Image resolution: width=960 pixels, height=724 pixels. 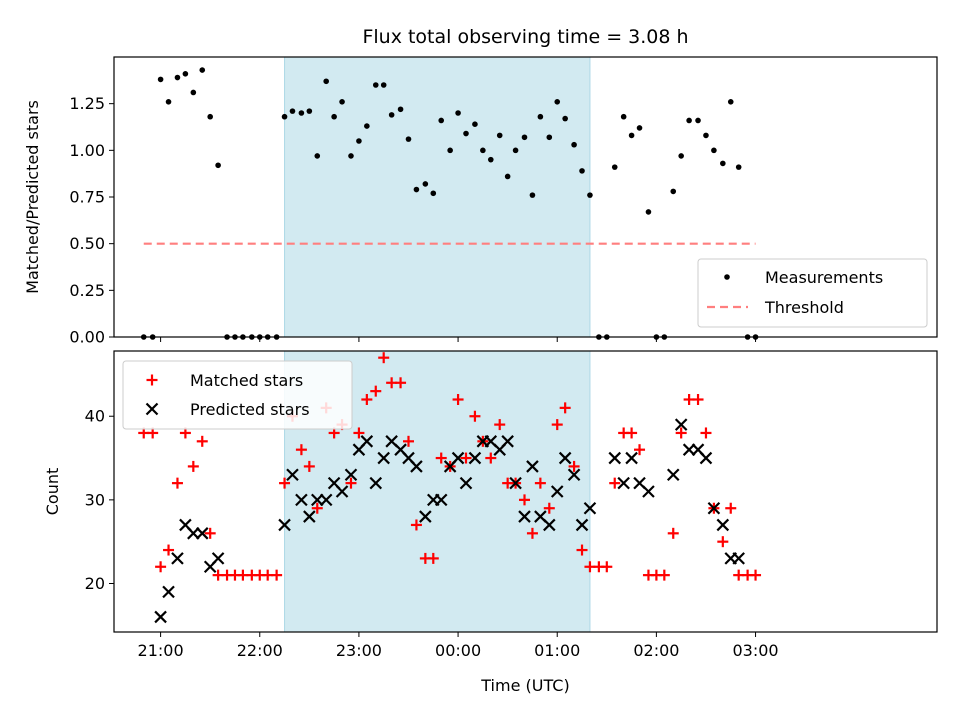 I want to click on legend-label-measurements: Measurements, so click(x=824, y=277).